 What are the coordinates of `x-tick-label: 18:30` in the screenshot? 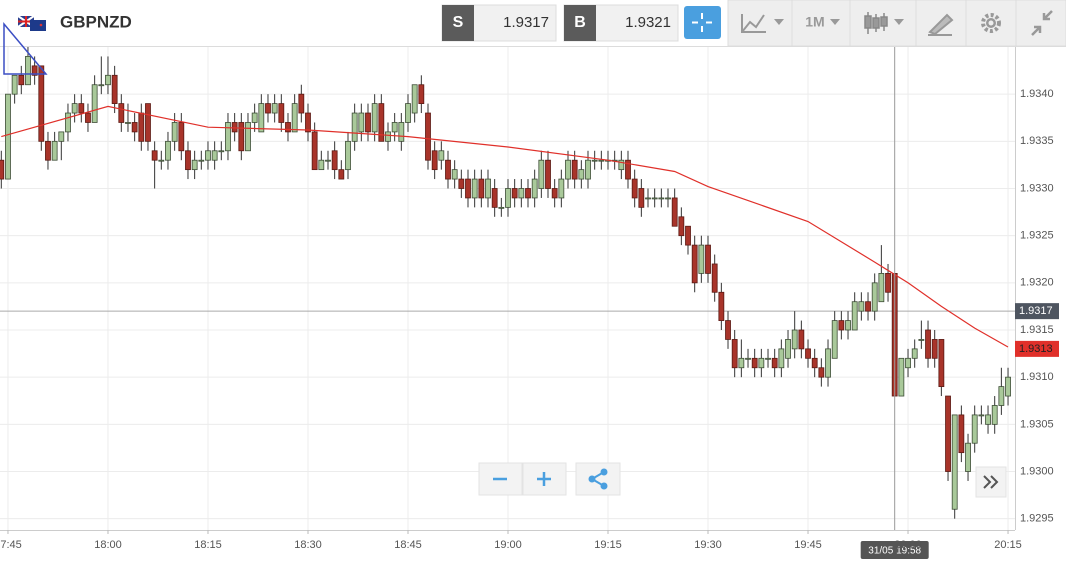 It's located at (308, 545).